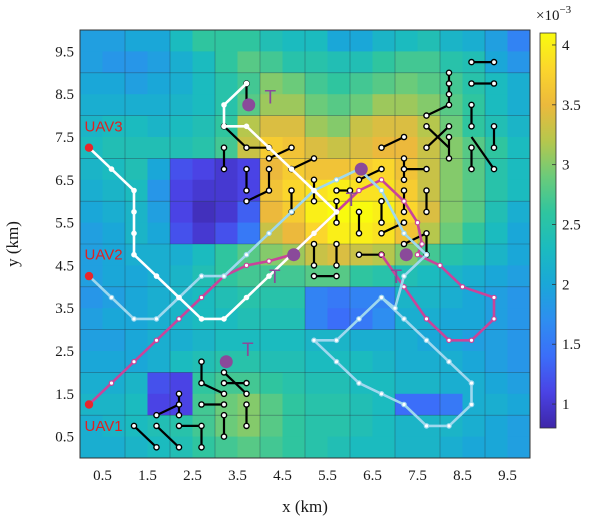  Describe the element at coordinates (571, 106) in the screenshot. I see `colorbar-tick-label: 3.5` at that location.